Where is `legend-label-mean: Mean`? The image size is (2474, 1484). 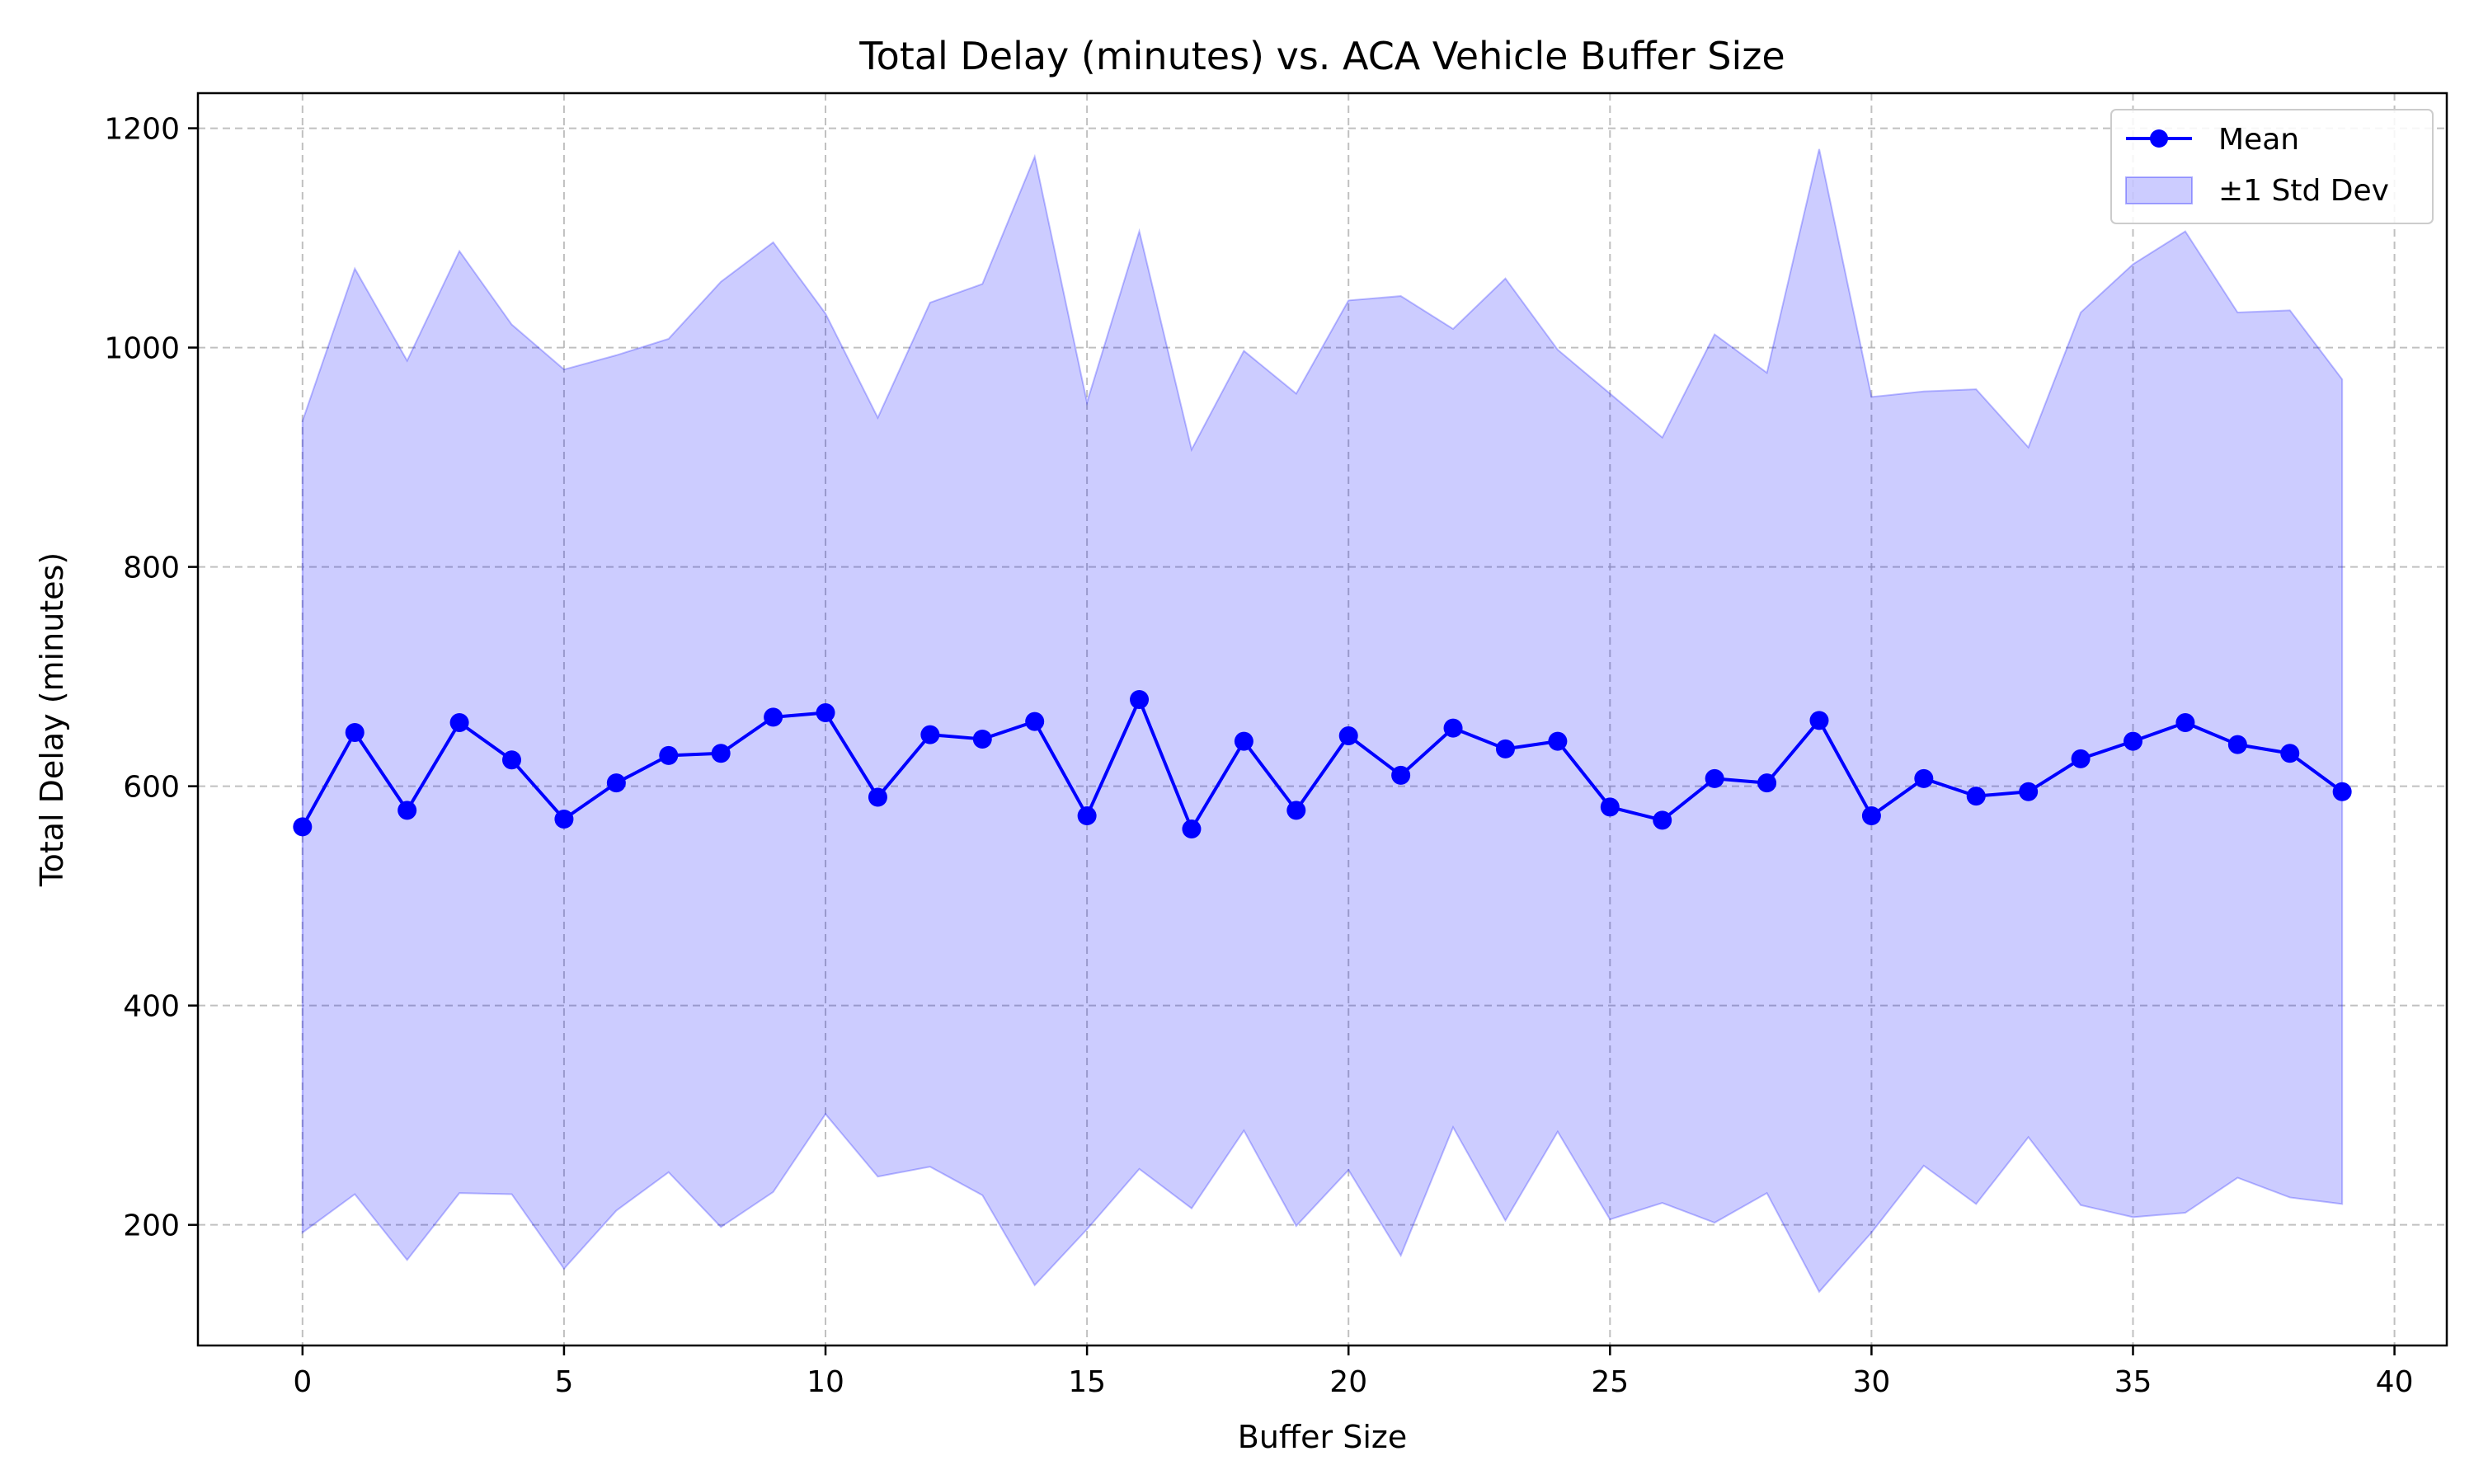
legend-label-mean: Mean is located at coordinates (2258, 140).